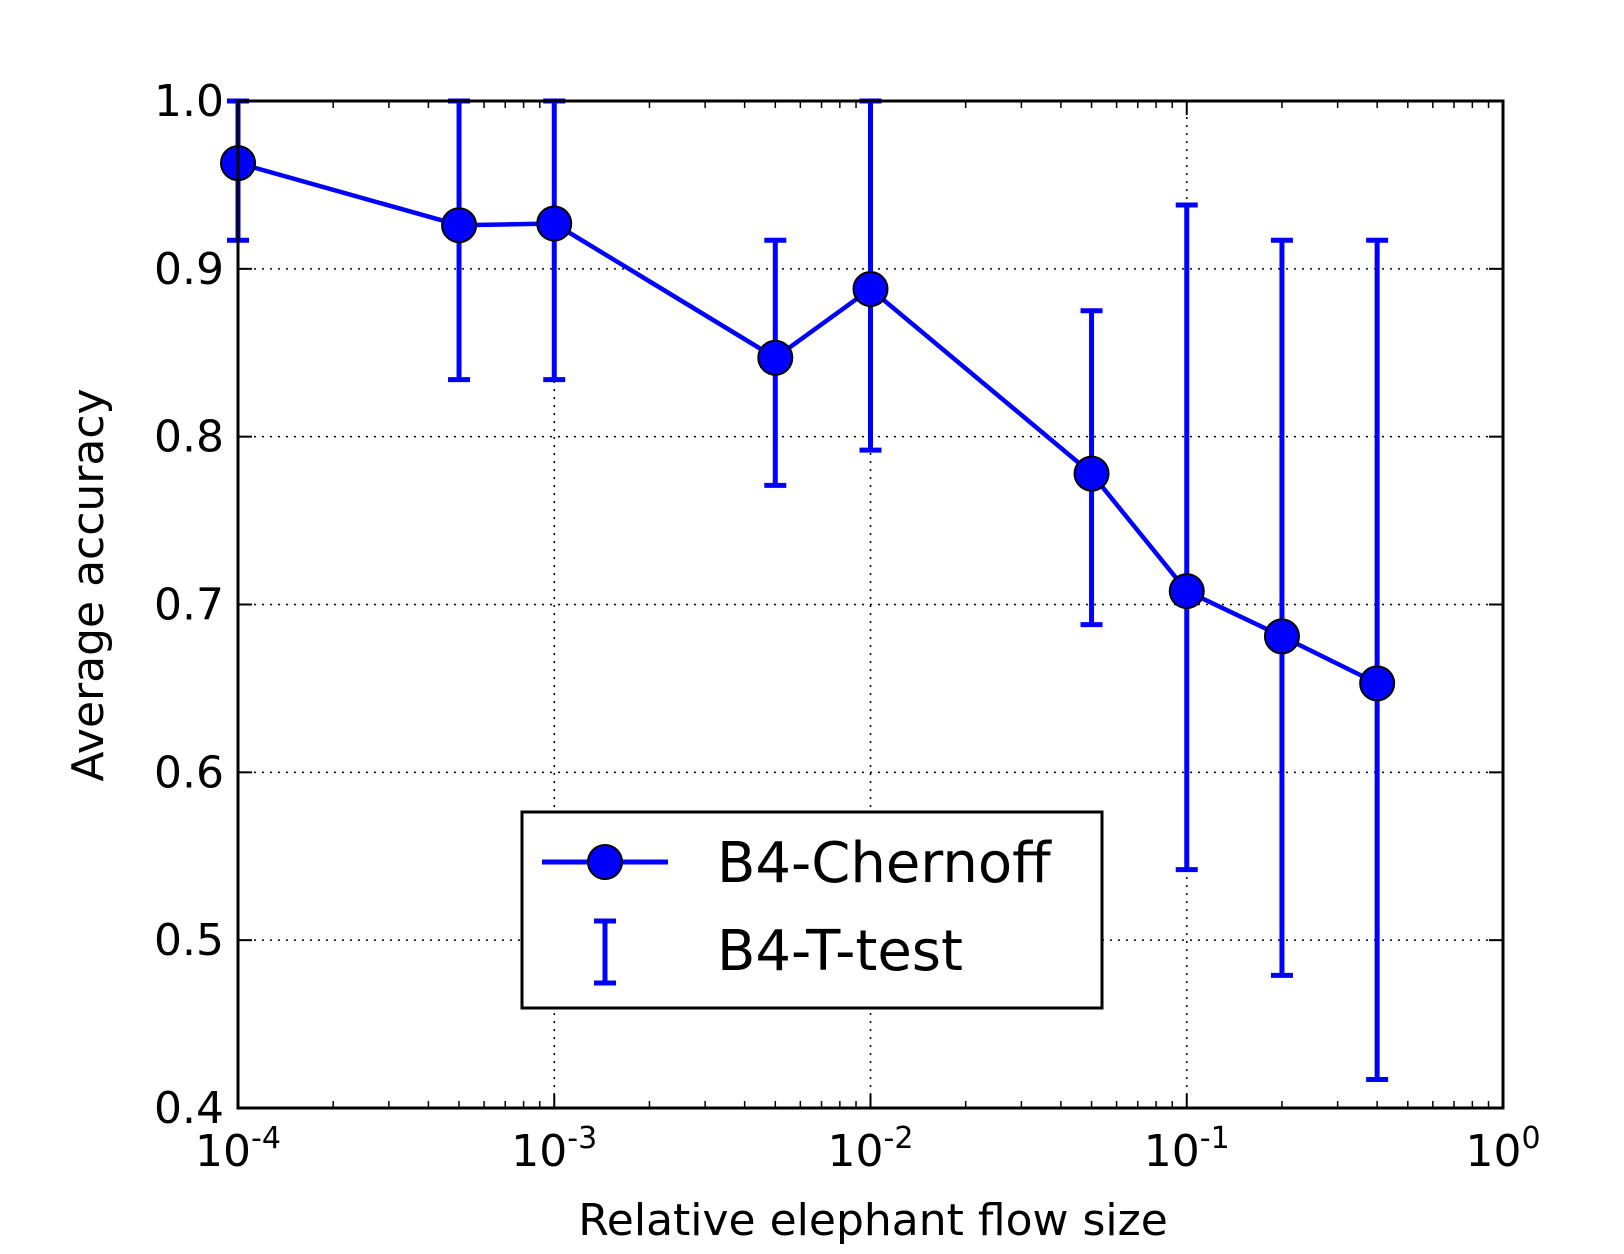 This screenshot has height=1254, width=1624. Describe the element at coordinates (189, 772) in the screenshot. I see `y-tick-label: 0.6` at that location.